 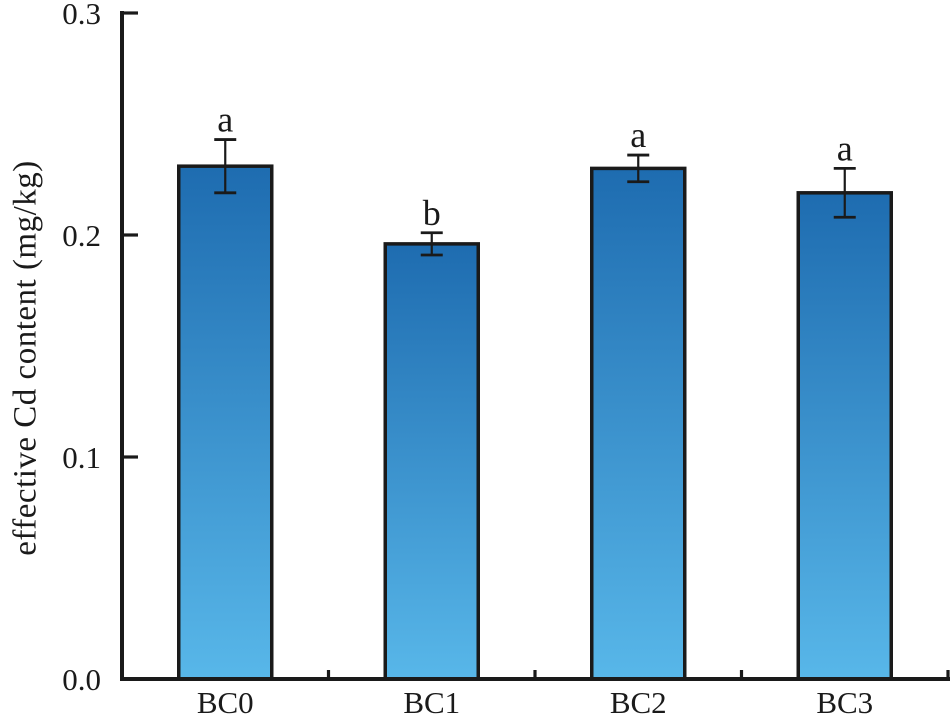 I want to click on bar-bc1, so click(x=431, y=461).